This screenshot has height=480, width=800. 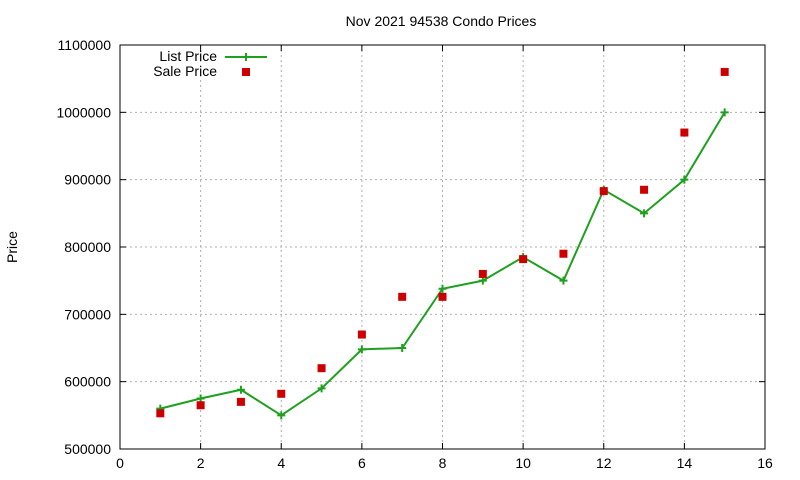 I want to click on x-tick-label: 10, so click(x=523, y=463).